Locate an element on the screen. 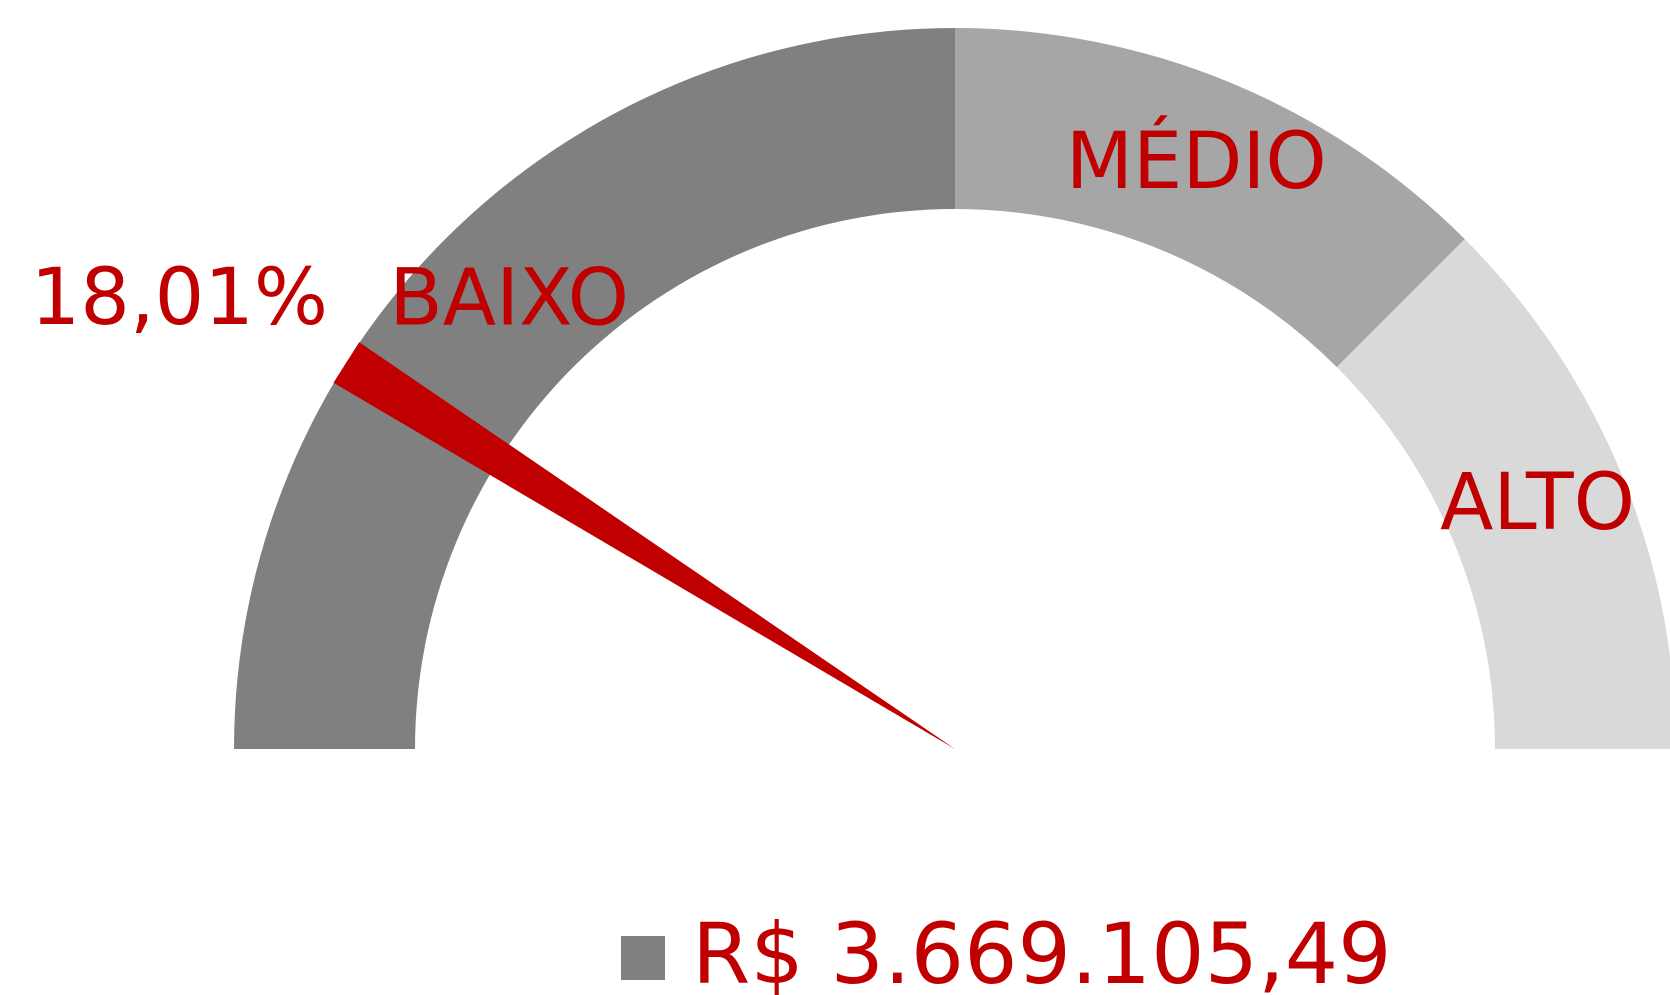 The image size is (1670, 995). legend-label: R$ 3.669.105,49 is located at coordinates (1042, 950).